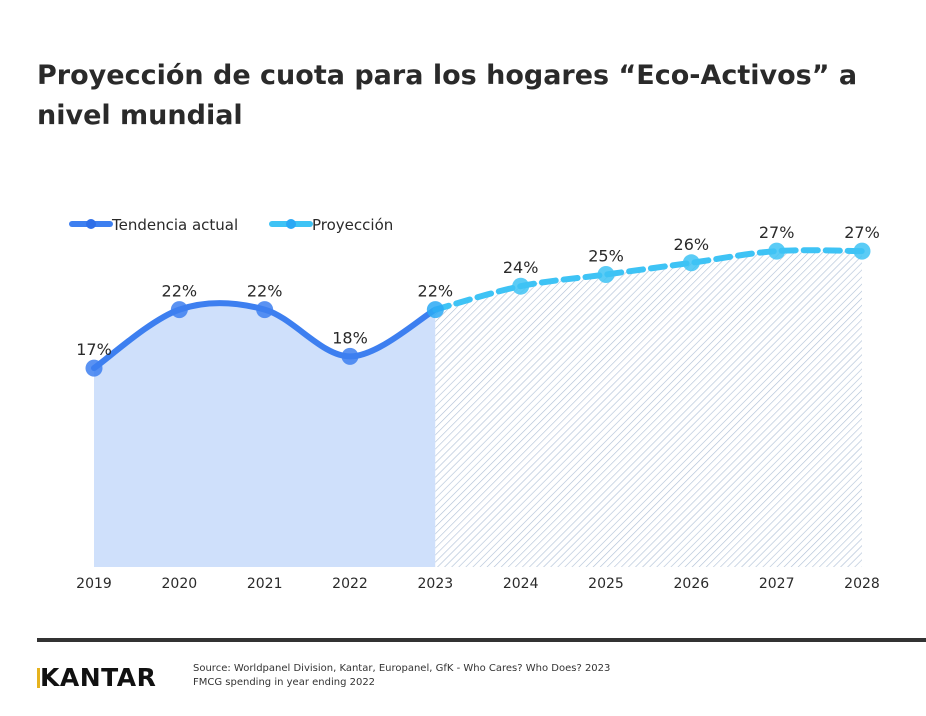 The image size is (926, 716). Describe the element at coordinates (436, 584) in the screenshot. I see `x-tick-label: 2023` at that location.